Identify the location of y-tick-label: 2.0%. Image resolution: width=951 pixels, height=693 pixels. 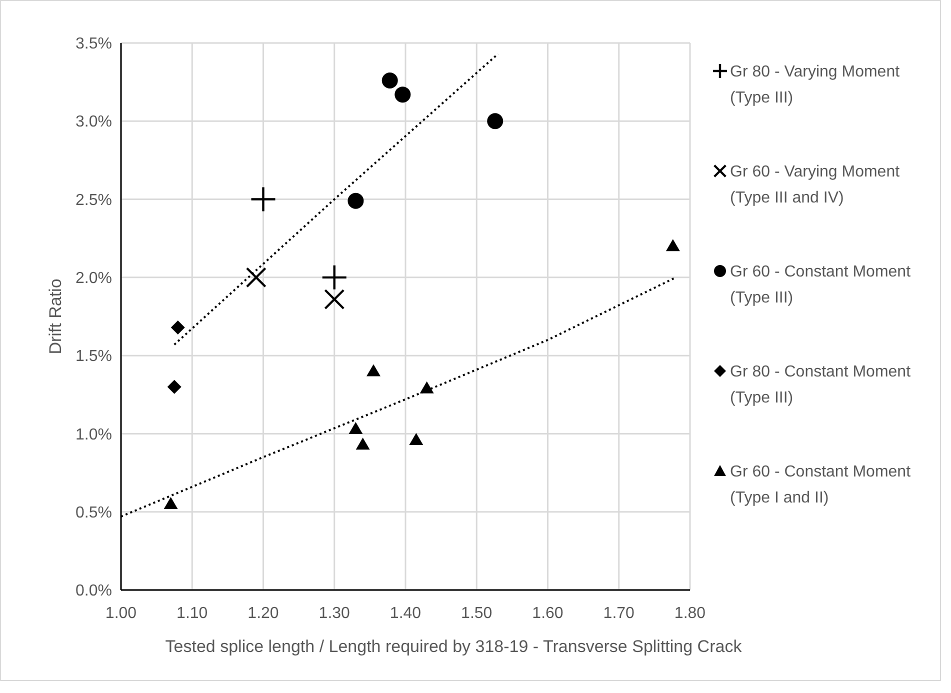
(94, 279).